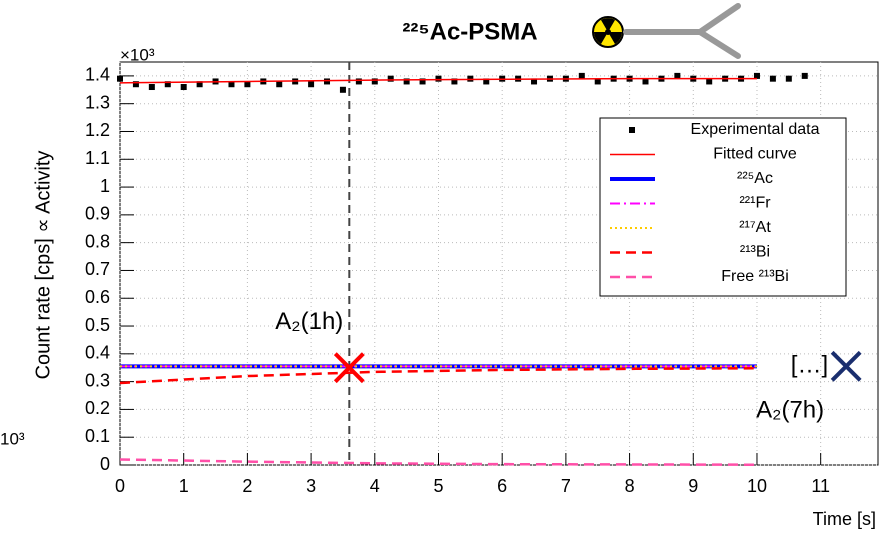  Describe the element at coordinates (790, 410) in the screenshot. I see `annotation-label: A₂(7h)` at that location.